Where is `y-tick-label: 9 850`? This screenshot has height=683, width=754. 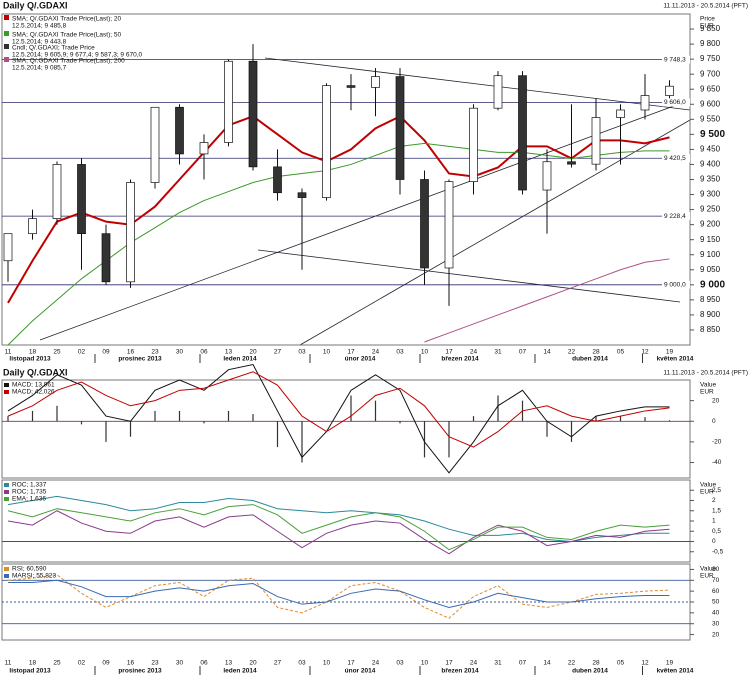 y-tick-label: 9 850 is located at coordinates (710, 28).